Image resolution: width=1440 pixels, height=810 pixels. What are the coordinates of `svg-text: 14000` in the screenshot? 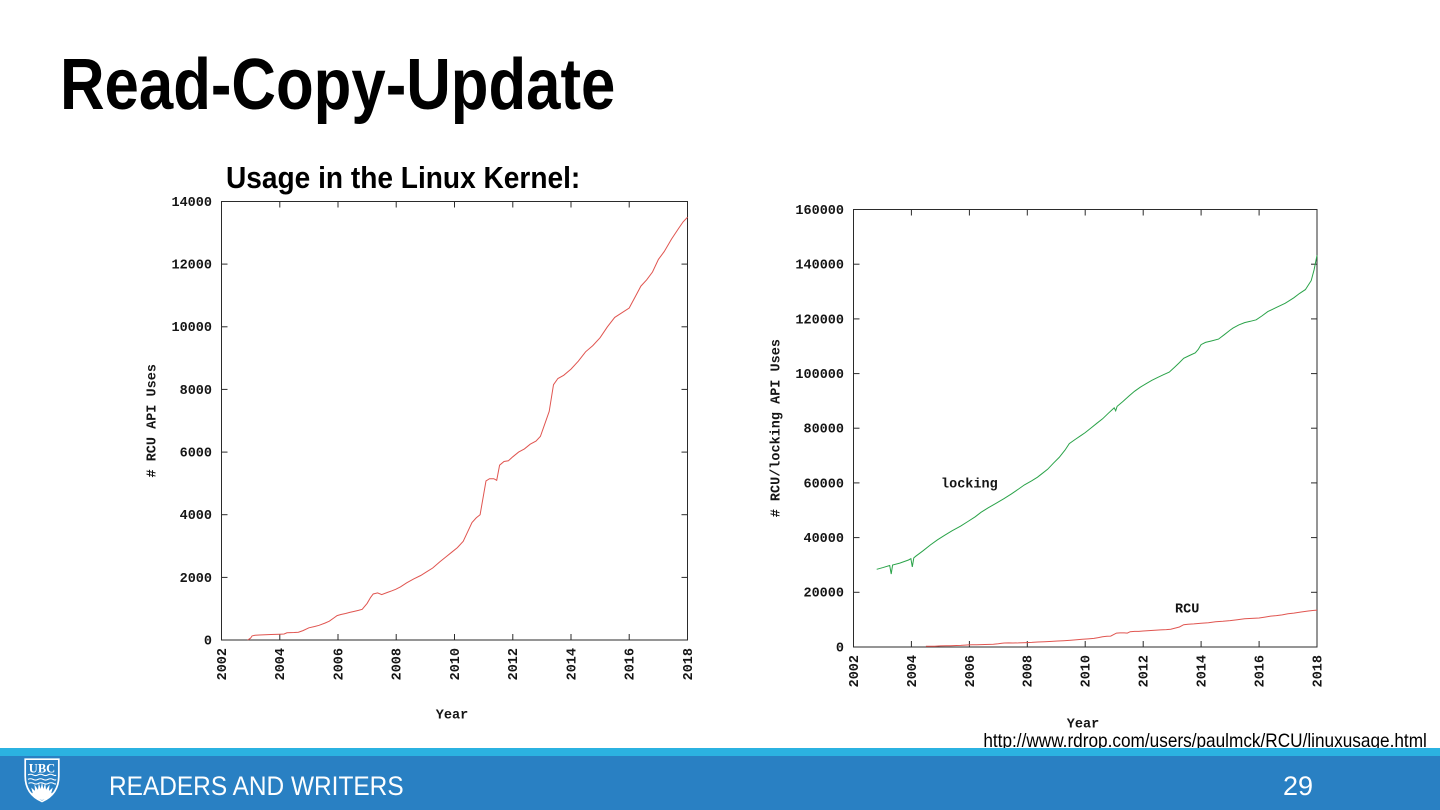 It's located at (191, 203).